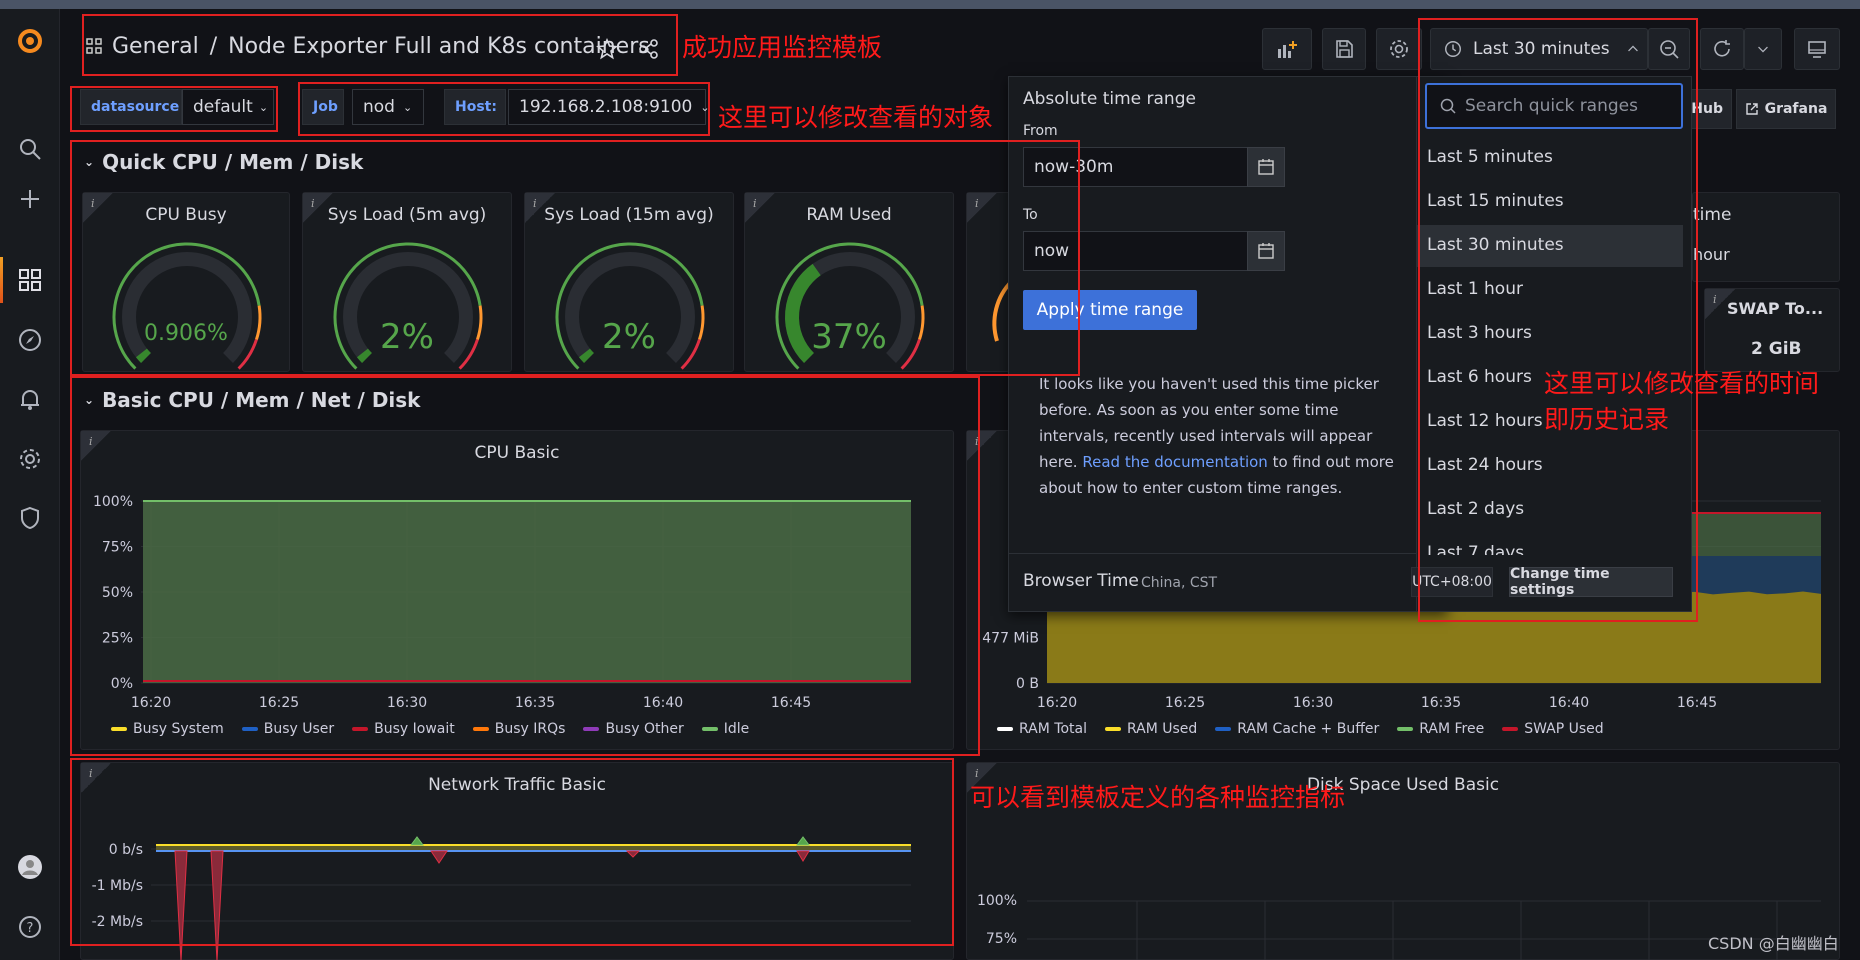  I want to click on grafana-link-label: Grafana, so click(1796, 109).